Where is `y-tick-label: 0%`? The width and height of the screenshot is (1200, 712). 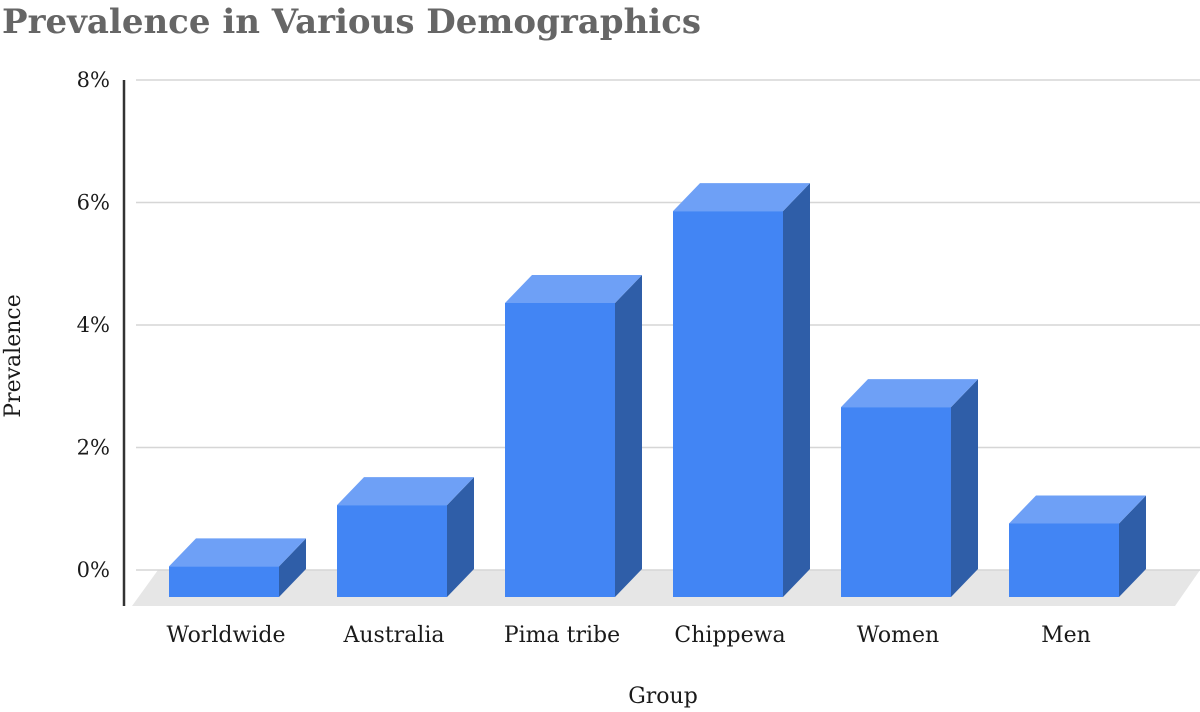 y-tick-label: 0% is located at coordinates (93, 570).